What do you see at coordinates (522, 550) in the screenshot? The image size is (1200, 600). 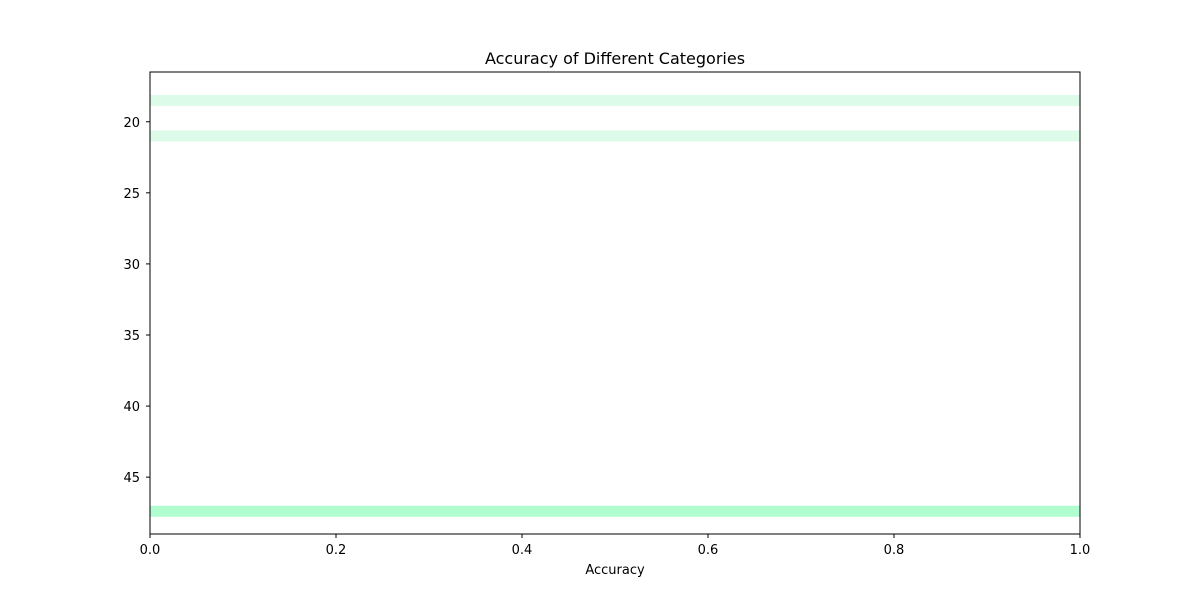 I see `x-tick-label-2: 0.4` at bounding box center [522, 550].